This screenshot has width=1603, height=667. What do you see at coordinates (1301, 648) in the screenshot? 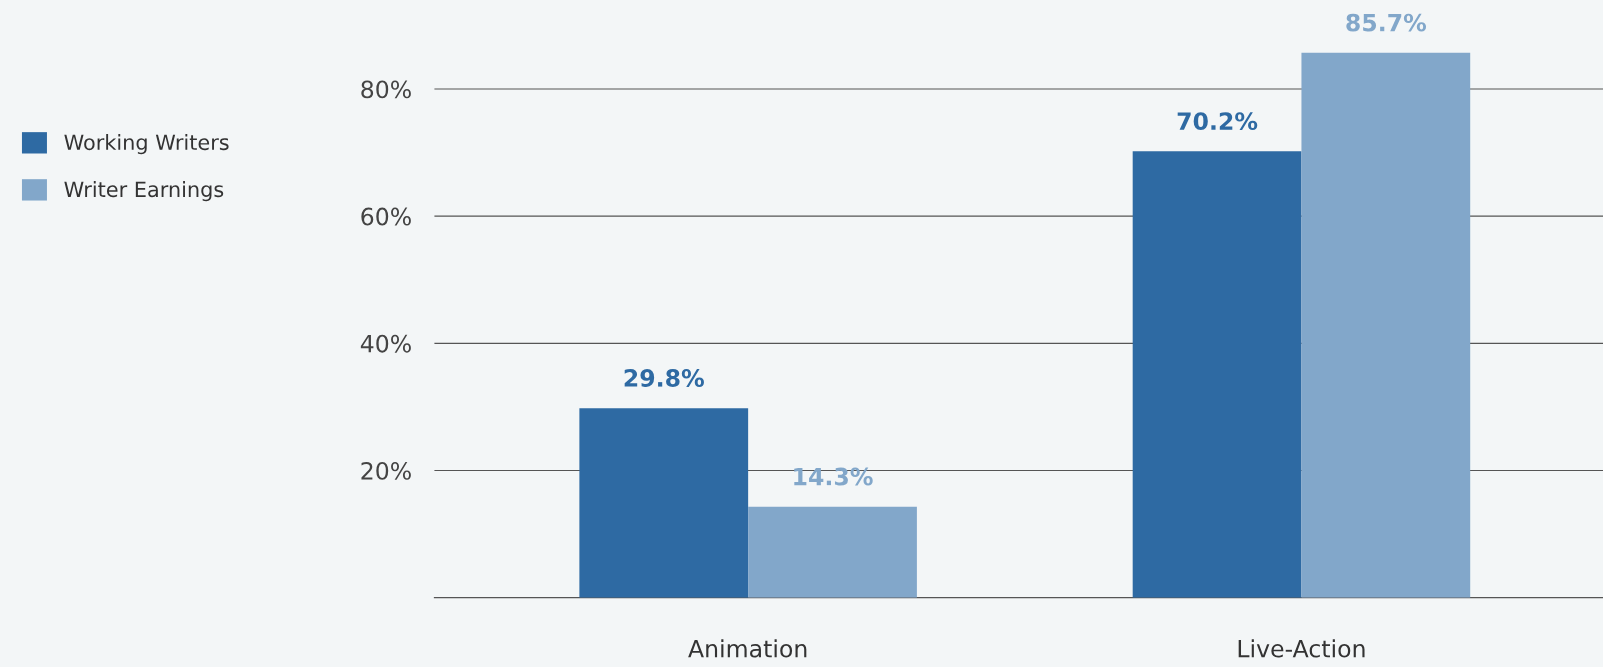
I see `x-tick-label: Live-Action` at bounding box center [1301, 648].